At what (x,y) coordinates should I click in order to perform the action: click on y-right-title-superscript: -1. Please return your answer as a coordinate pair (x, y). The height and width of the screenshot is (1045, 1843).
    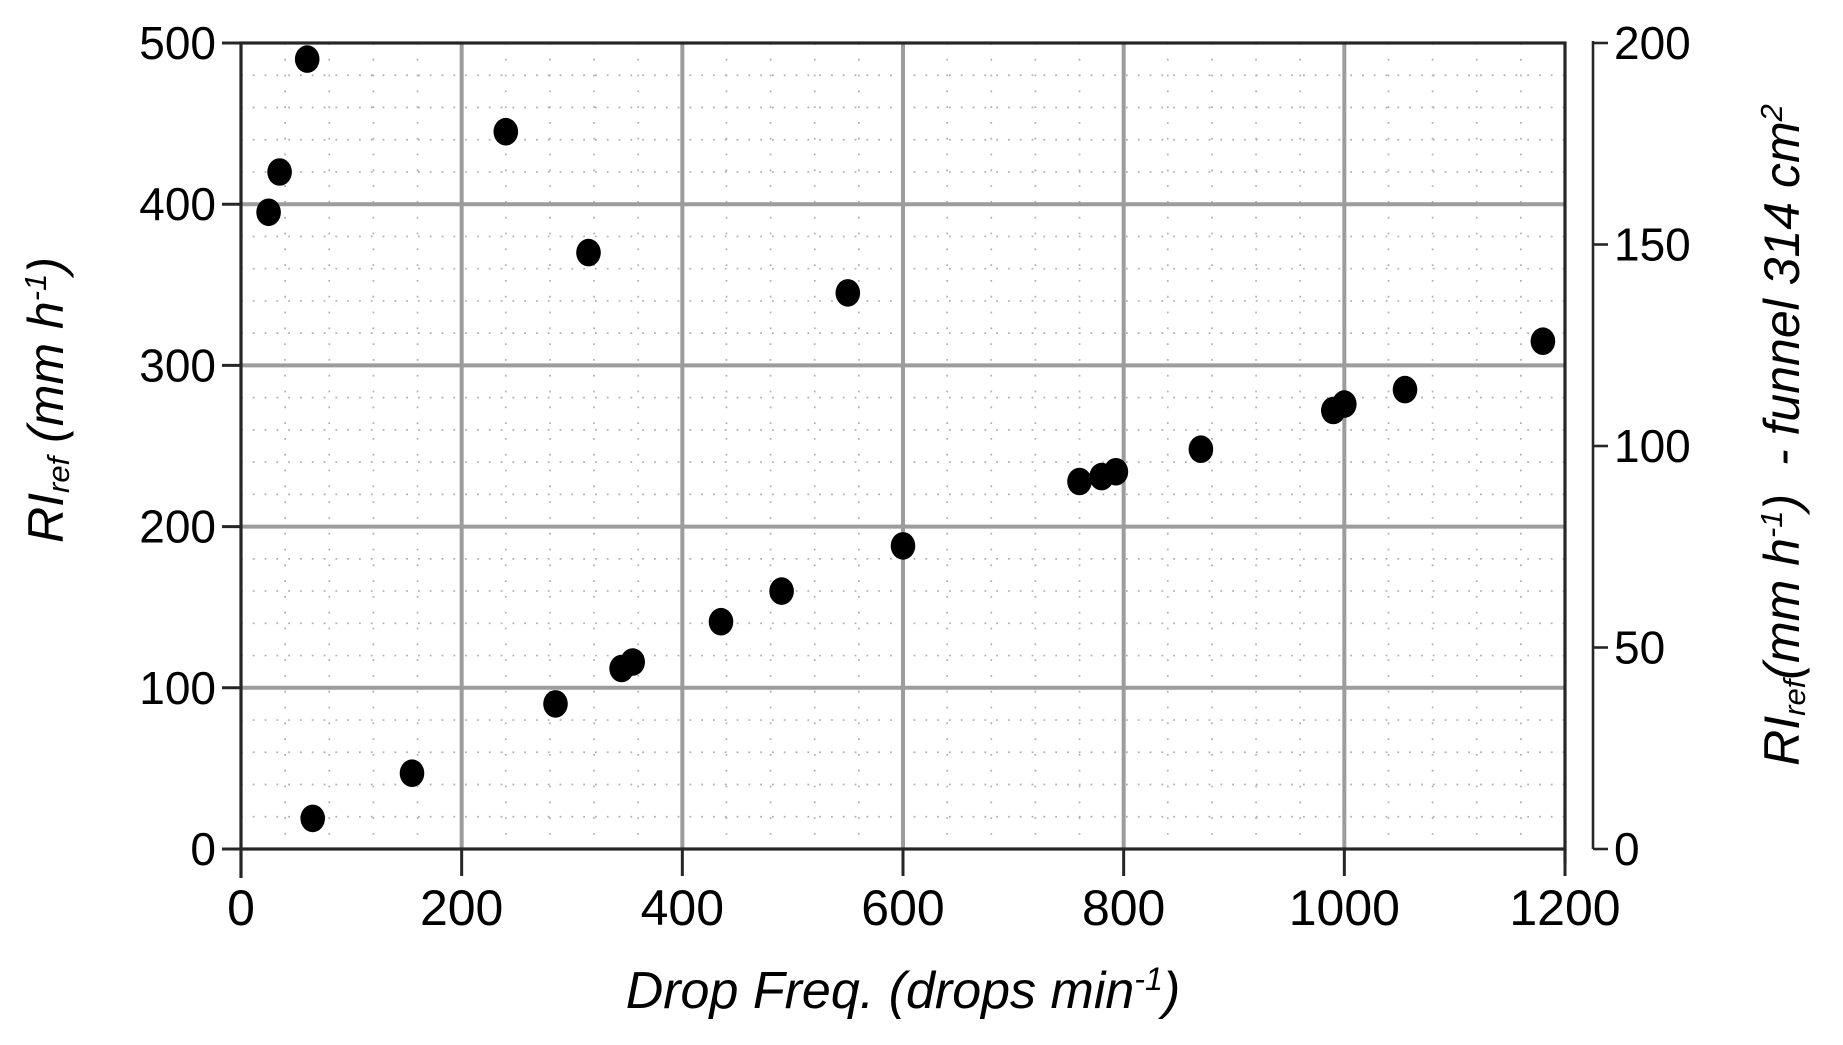
    Looking at the image, I should click on (1771, 524).